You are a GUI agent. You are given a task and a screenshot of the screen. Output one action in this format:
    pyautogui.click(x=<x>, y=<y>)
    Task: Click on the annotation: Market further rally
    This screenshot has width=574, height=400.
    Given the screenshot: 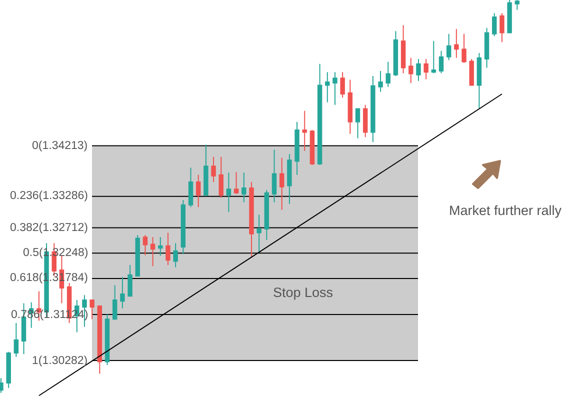 What is the action you would take?
    pyautogui.click(x=505, y=210)
    